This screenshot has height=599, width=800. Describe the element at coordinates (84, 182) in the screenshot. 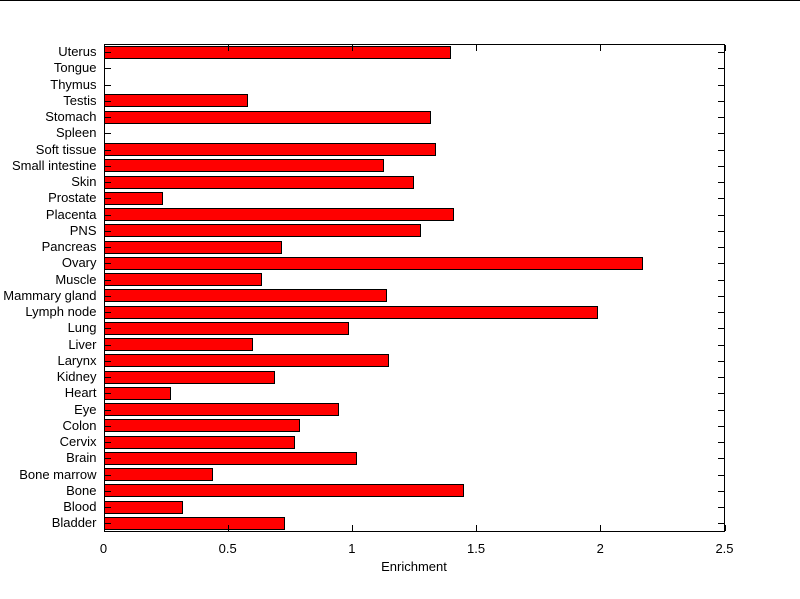

I see `y-tick-label: Skin` at that location.